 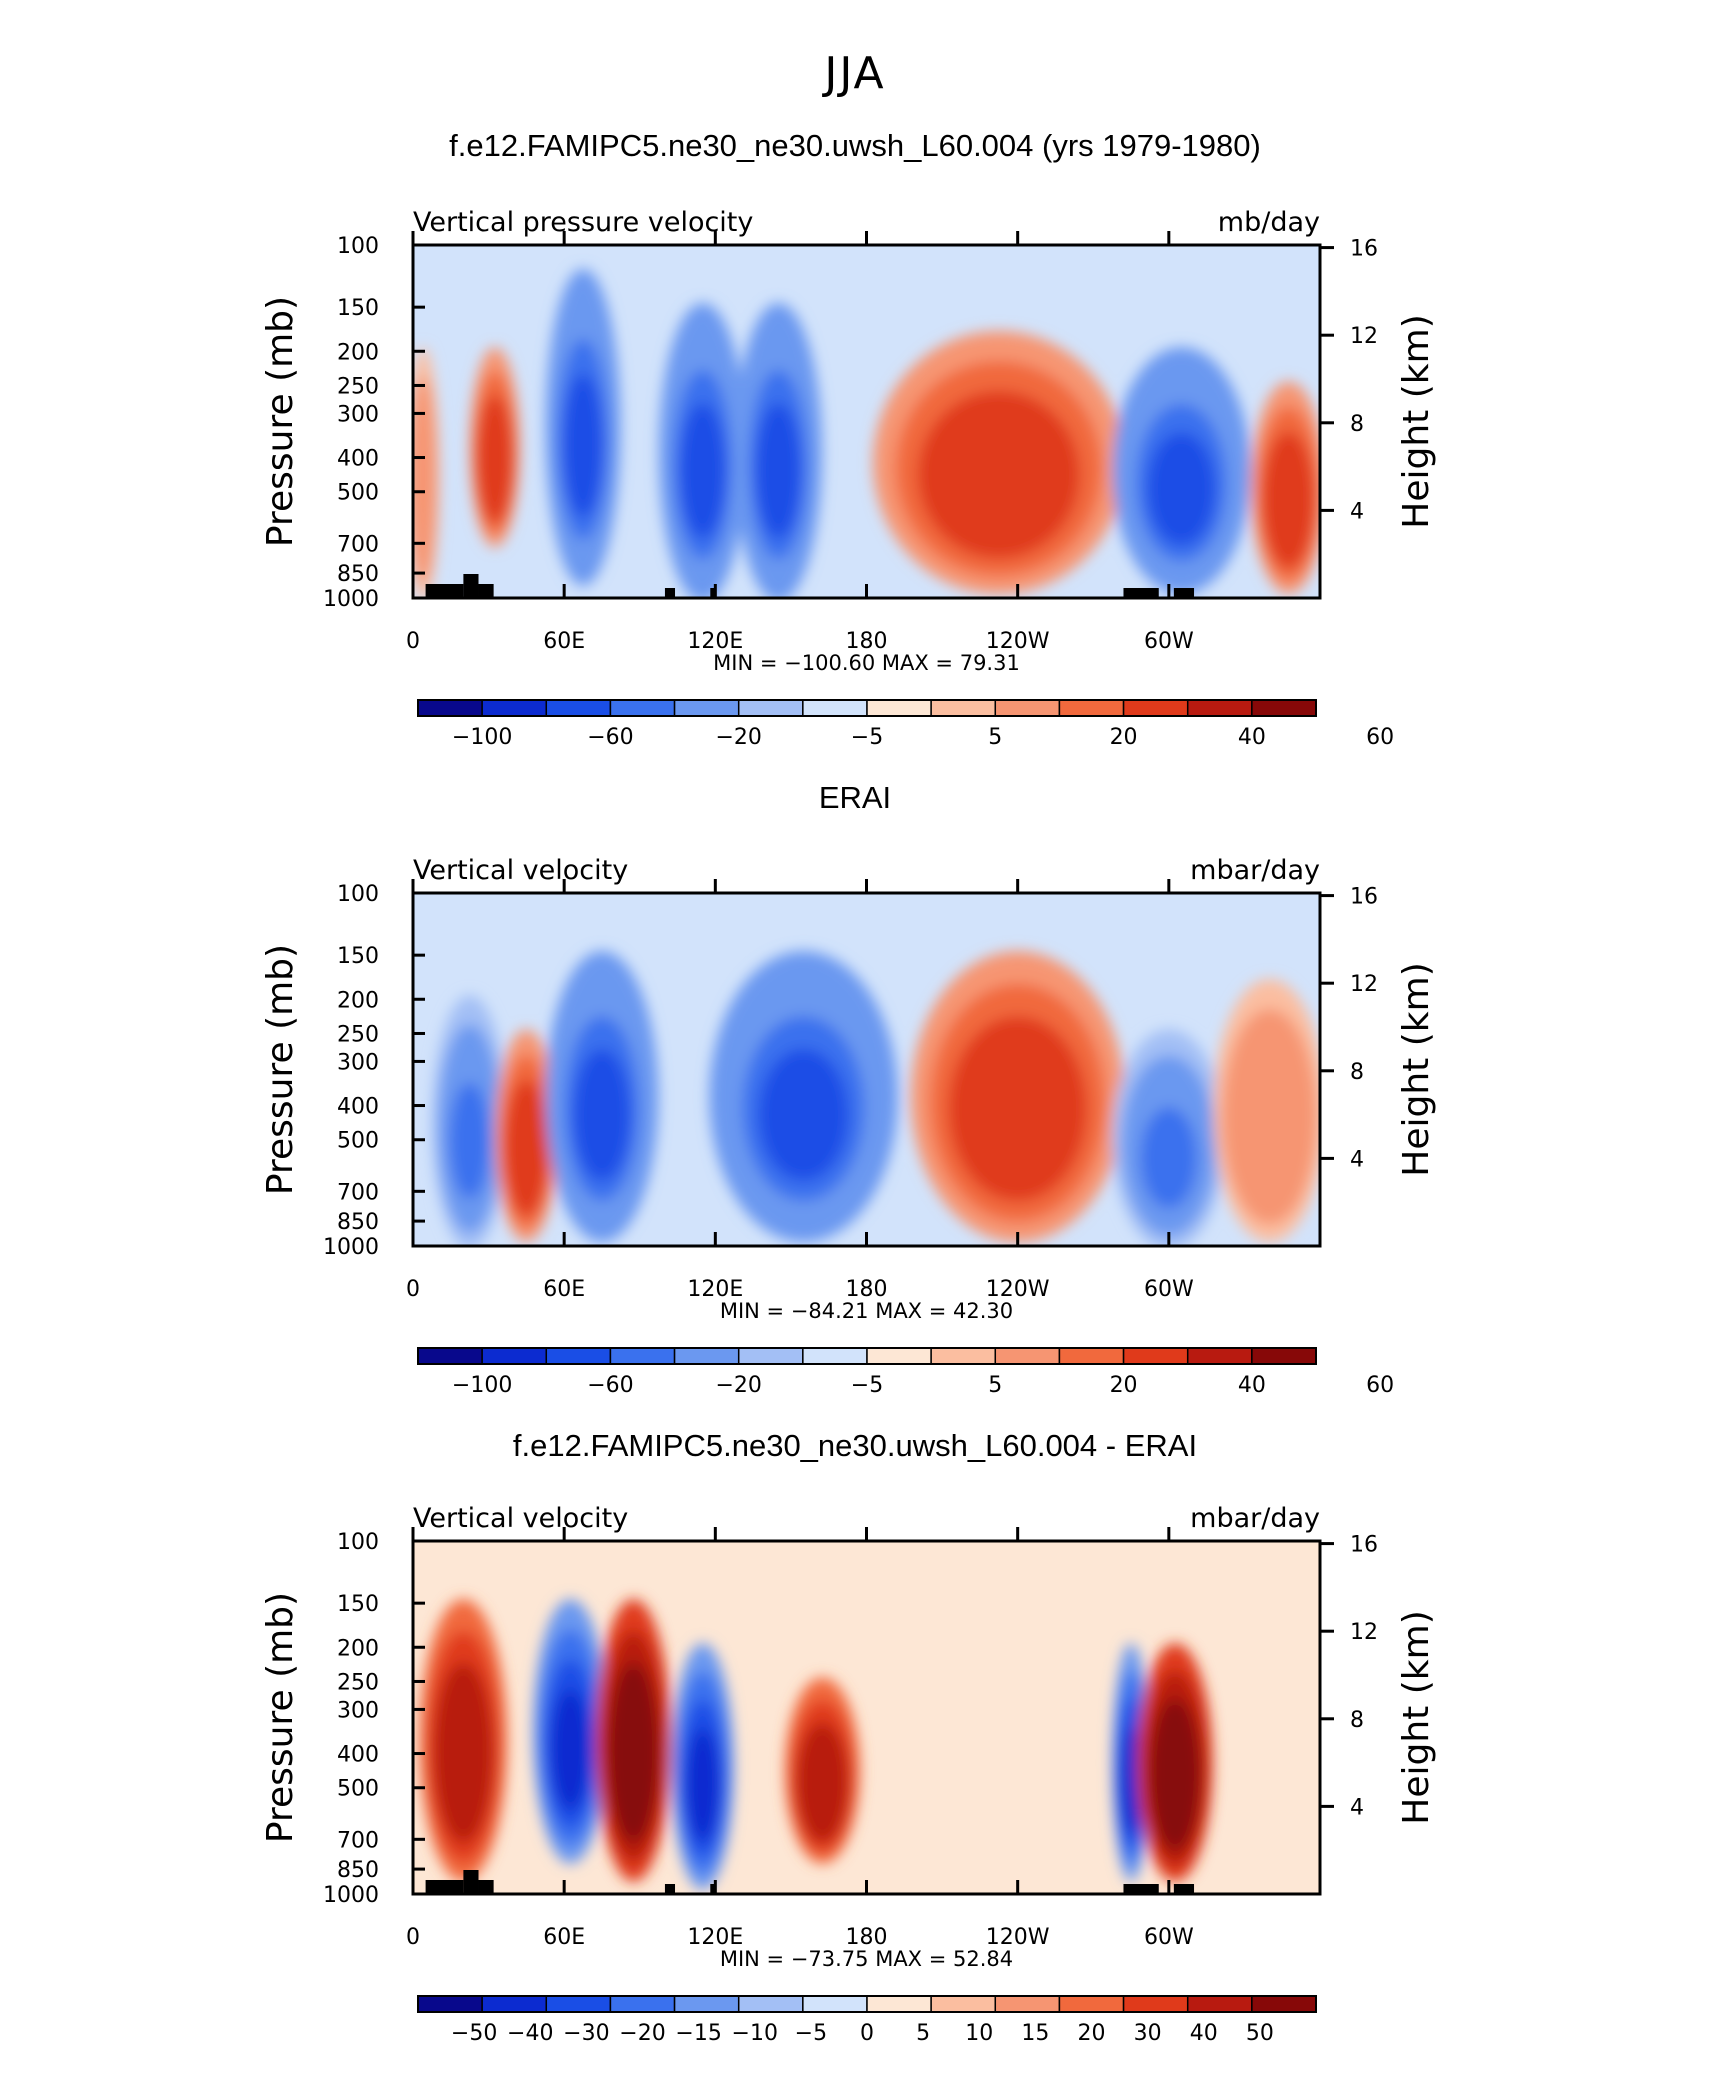 I want to click on colorbar-label: 20, so click(x=1124, y=737).